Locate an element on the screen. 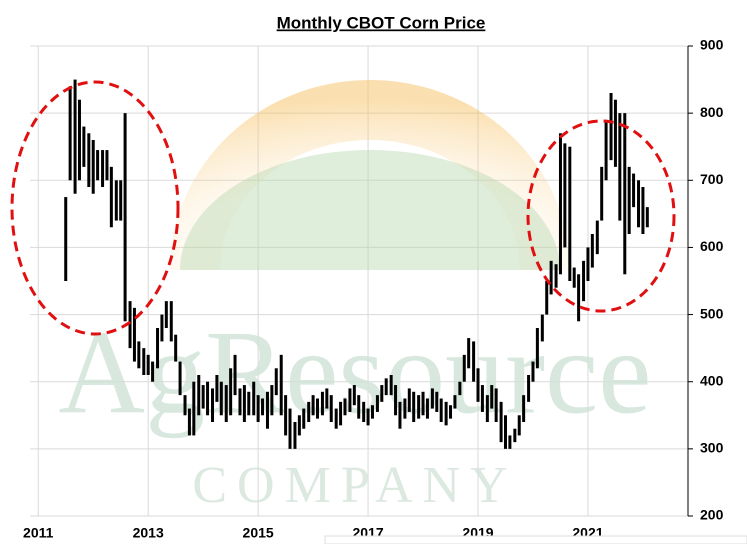 The image size is (747, 544). x-tick-label: 2011 is located at coordinates (38, 533).